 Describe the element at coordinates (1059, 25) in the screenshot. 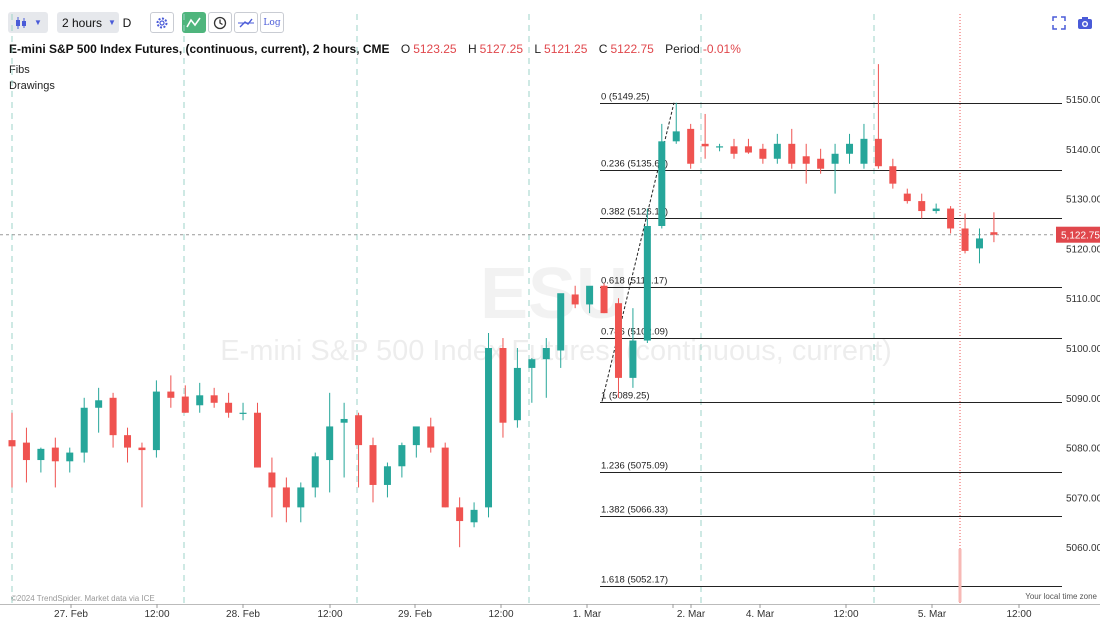

I see `fullscreen-button` at that location.